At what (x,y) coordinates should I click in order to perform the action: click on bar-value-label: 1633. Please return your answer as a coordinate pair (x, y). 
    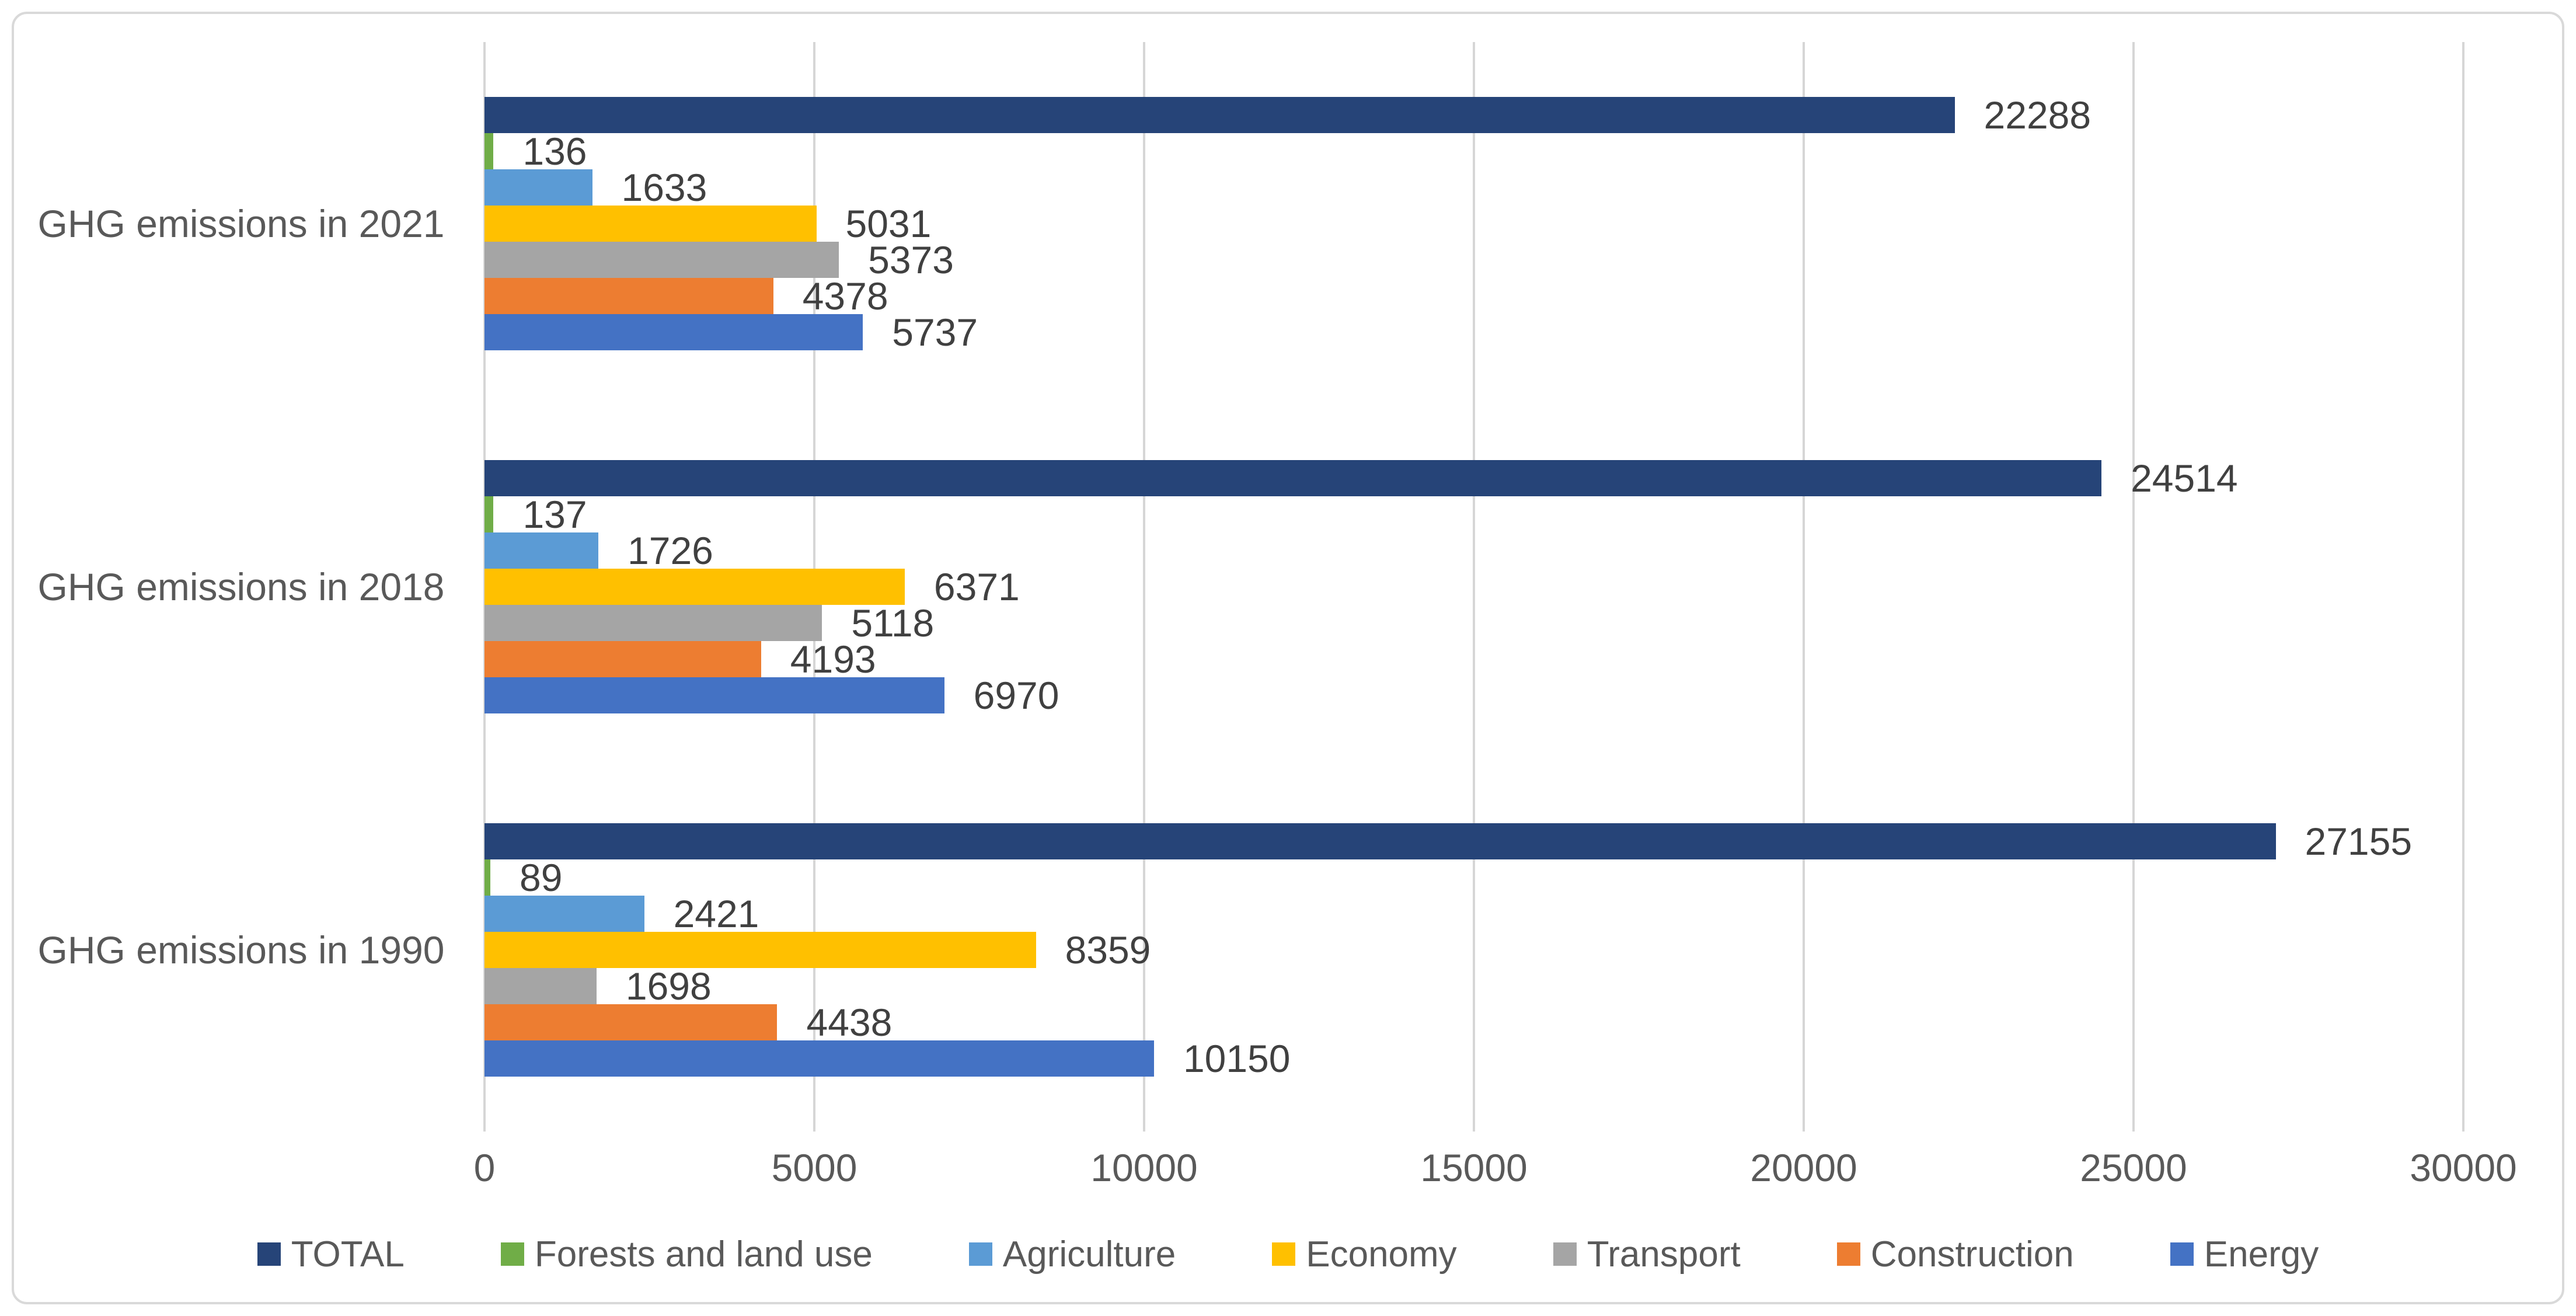
    Looking at the image, I should click on (664, 187).